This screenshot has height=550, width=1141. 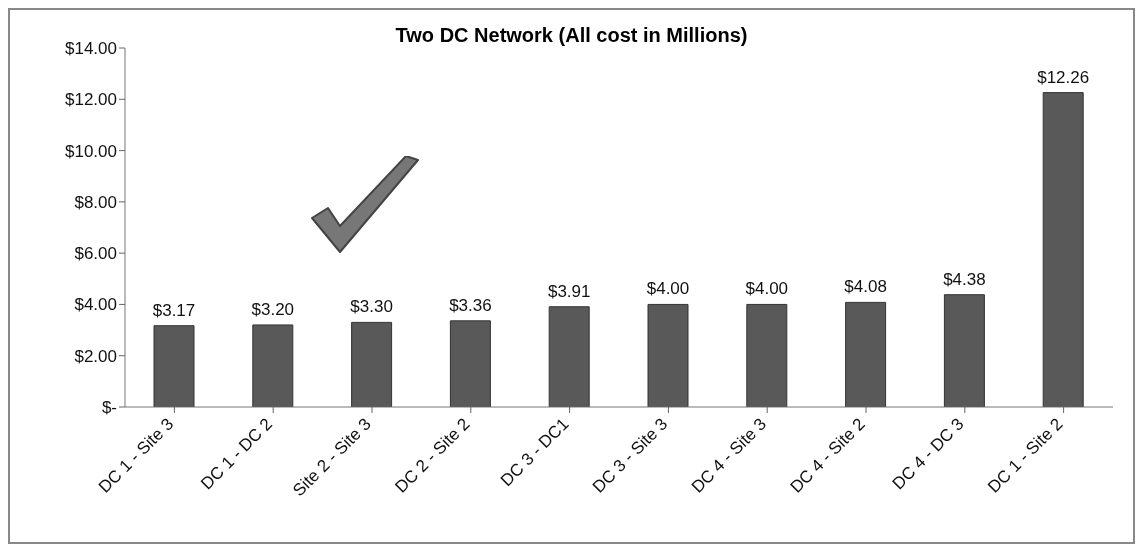 I want to click on x-tick-label: DC 1 - Site 2, so click(x=1025, y=455).